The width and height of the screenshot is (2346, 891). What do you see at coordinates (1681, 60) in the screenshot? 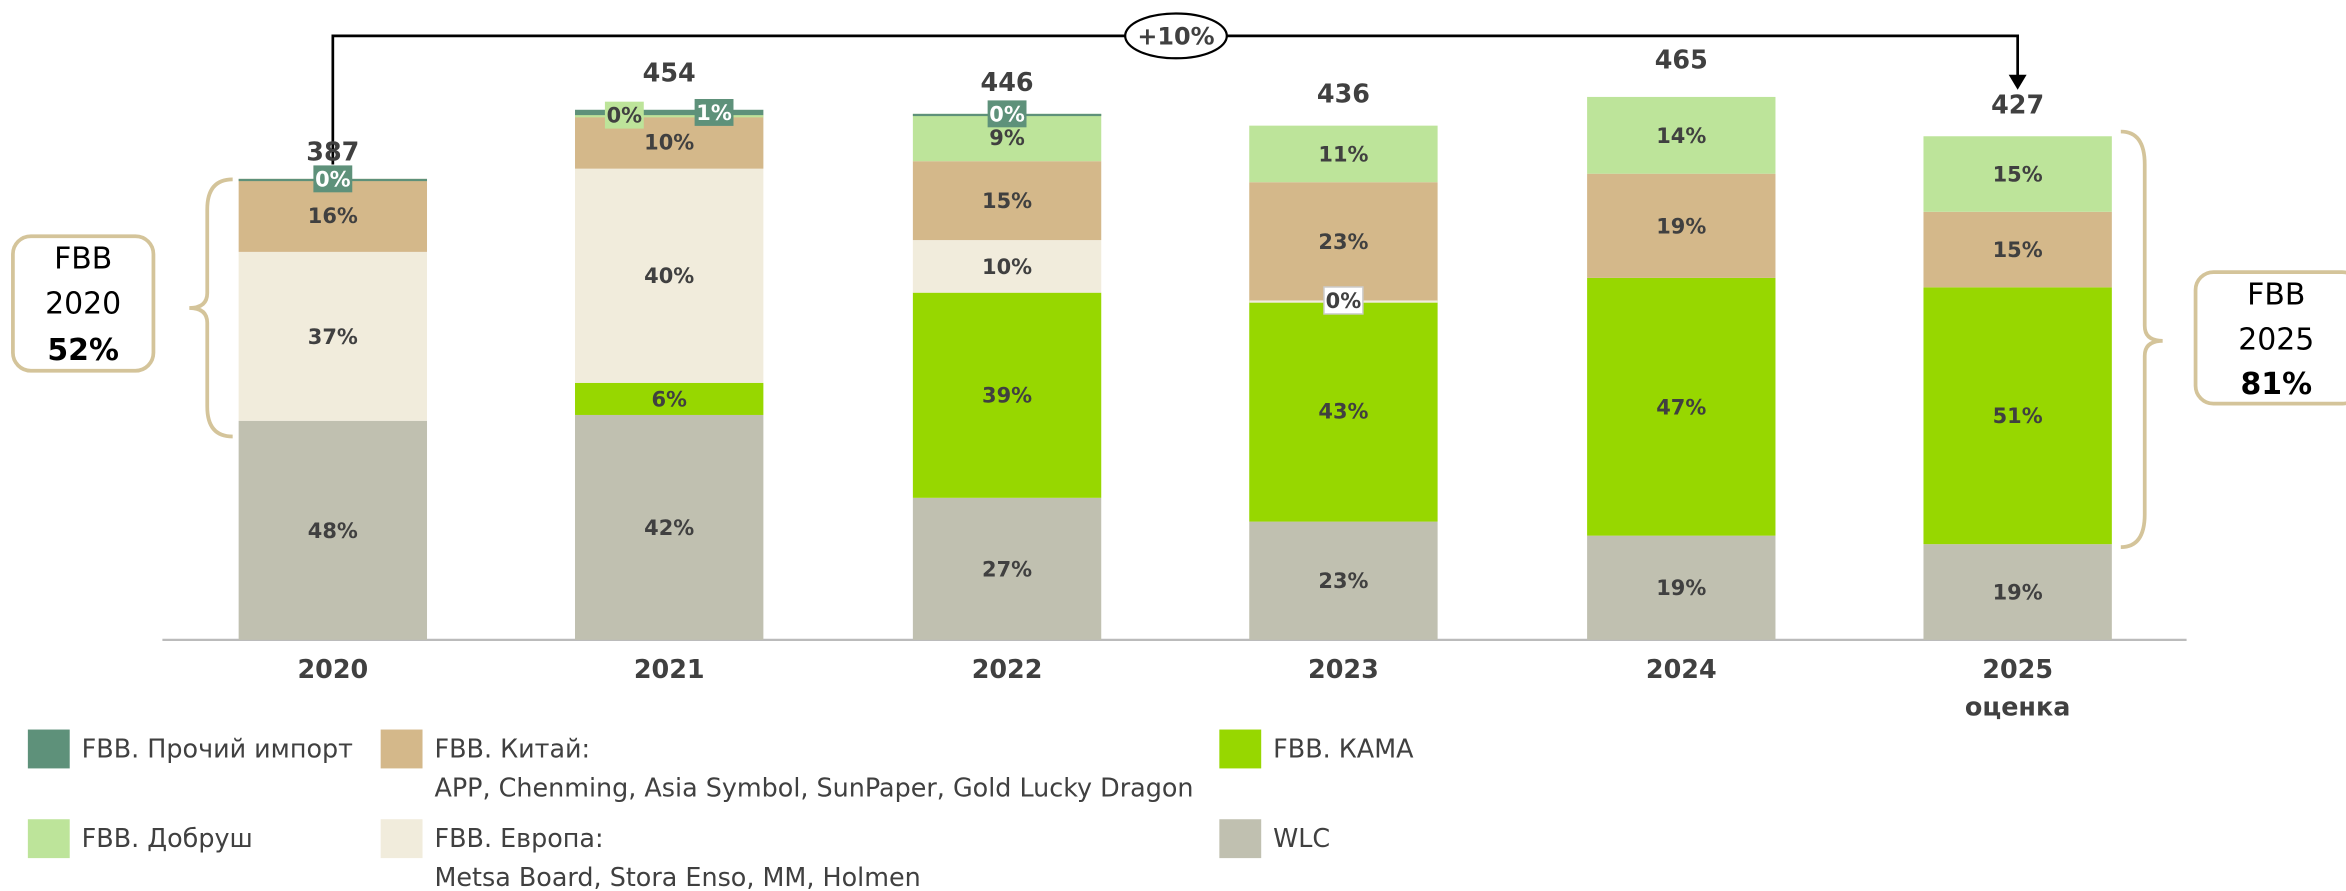
I see `total-label: 465` at bounding box center [1681, 60].